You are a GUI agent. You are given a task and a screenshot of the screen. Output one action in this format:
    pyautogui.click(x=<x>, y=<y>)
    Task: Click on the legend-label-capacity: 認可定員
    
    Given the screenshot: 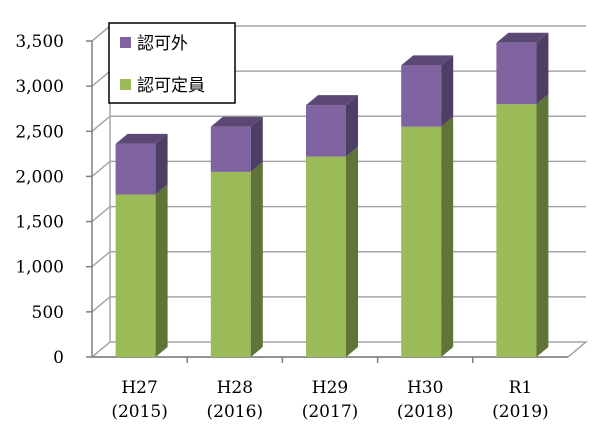 What is the action you would take?
    pyautogui.click(x=171, y=86)
    